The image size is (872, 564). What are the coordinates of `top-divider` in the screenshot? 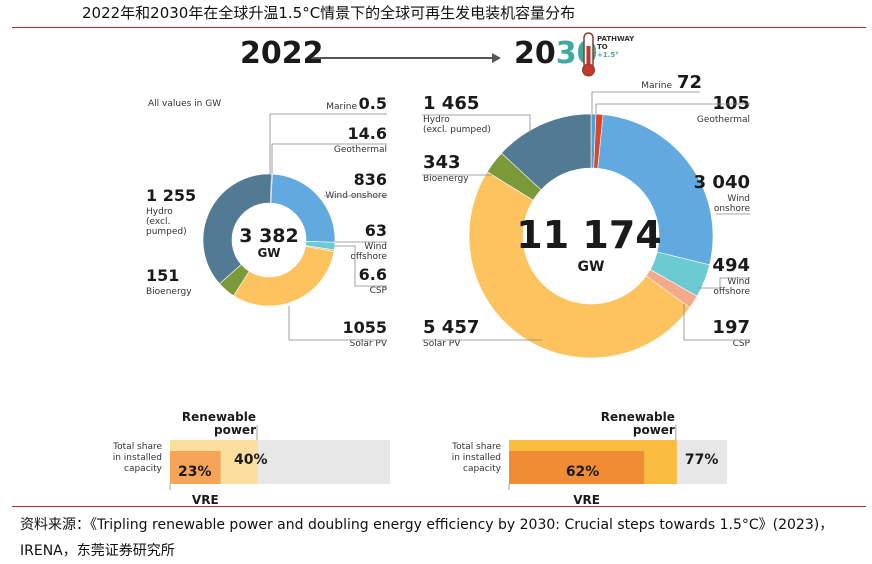 It's located at (439, 27).